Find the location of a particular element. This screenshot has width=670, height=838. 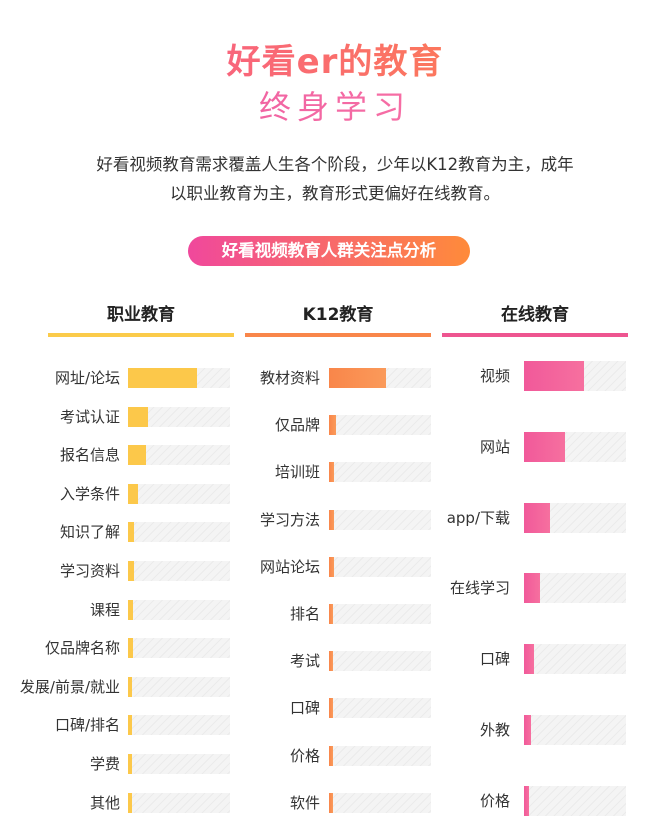

bar-label-online: 在线学习 is located at coordinates (479, 588).